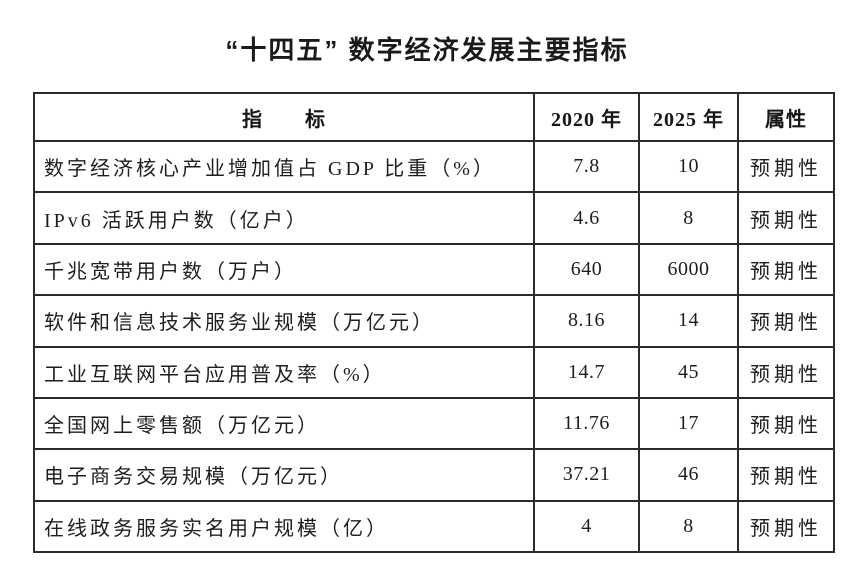  What do you see at coordinates (586, 526) in the screenshot?
I see `value-2020-cell: 4` at bounding box center [586, 526].